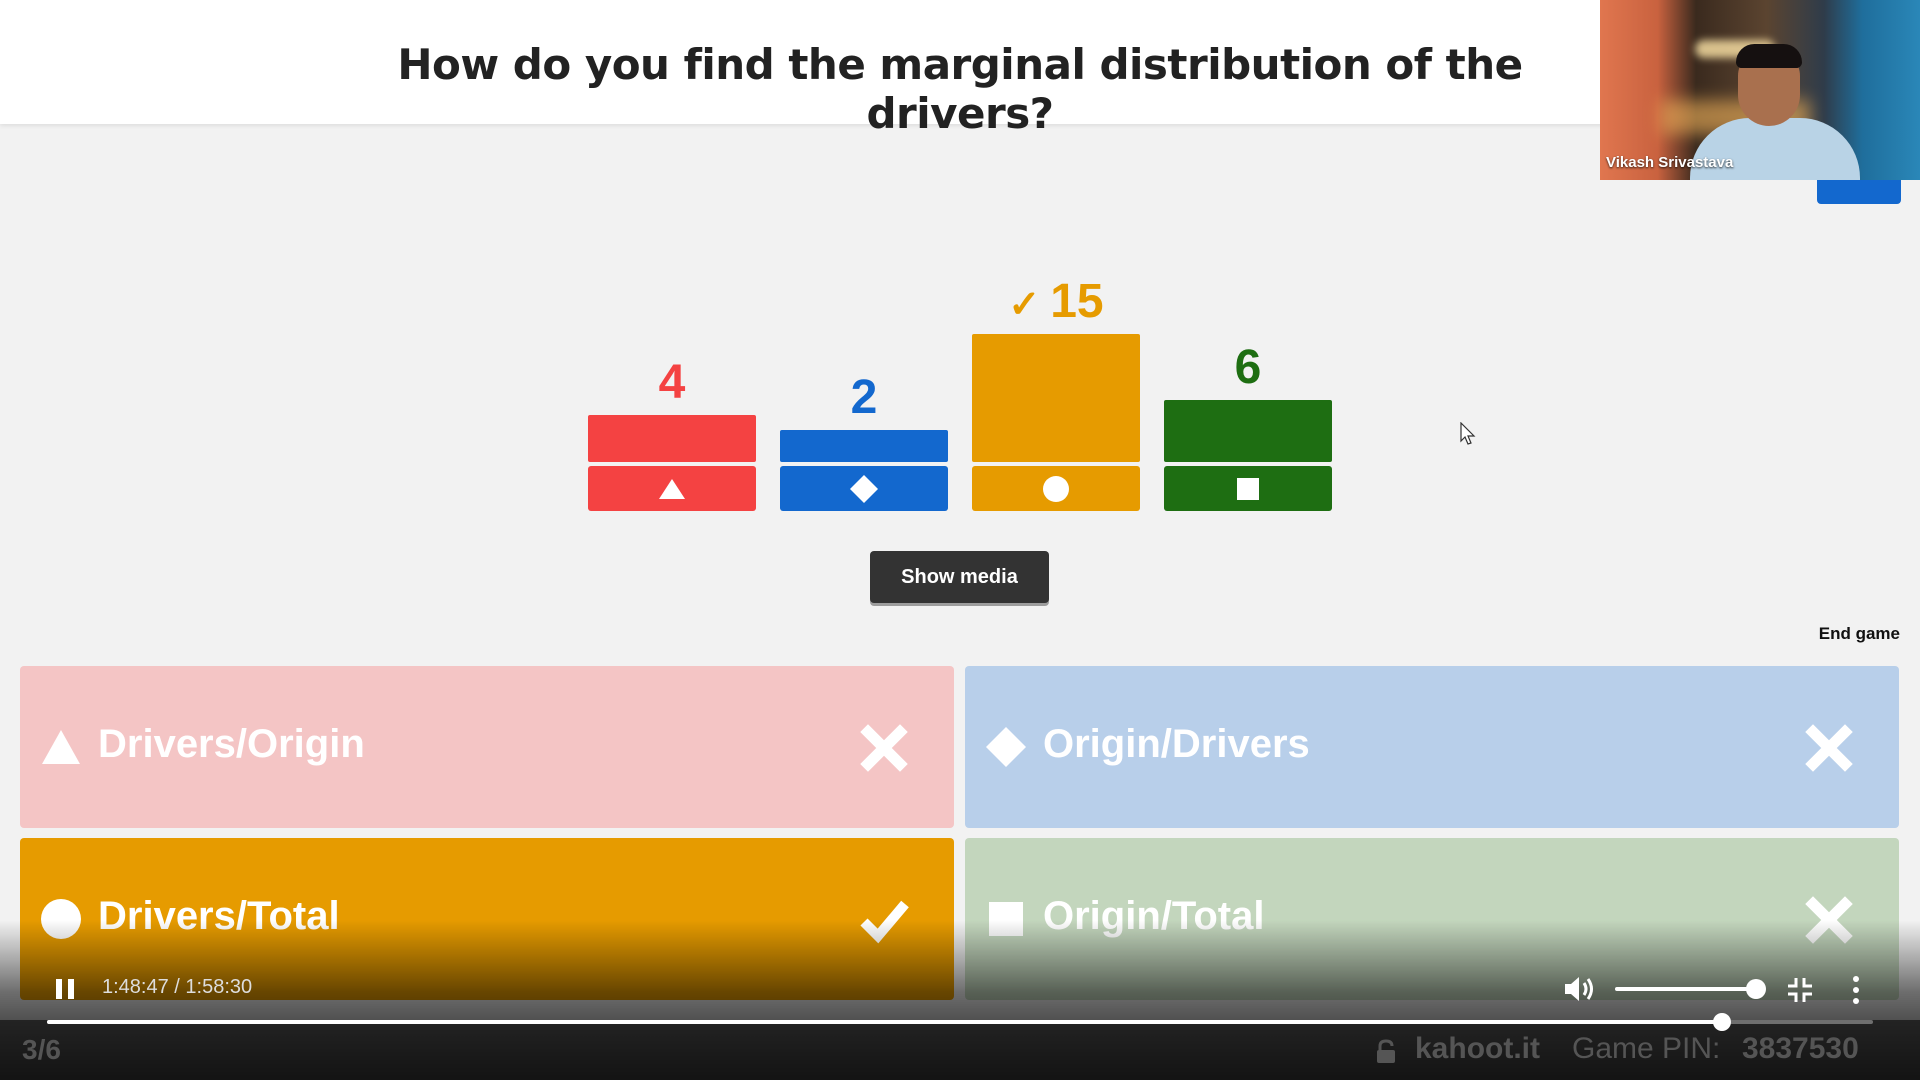  I want to click on result-bar-square, so click(1248, 431).